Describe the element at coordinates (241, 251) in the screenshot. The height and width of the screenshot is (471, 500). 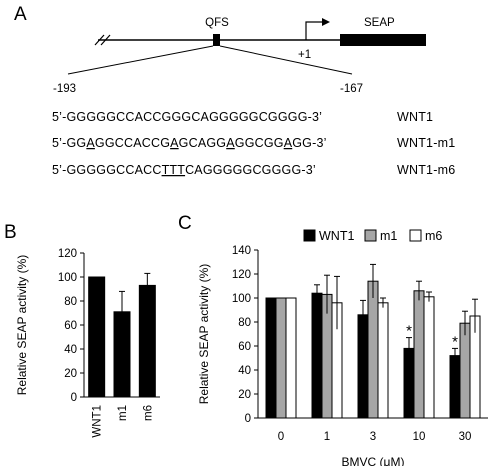
I see `y-tick-label: 140` at that location.